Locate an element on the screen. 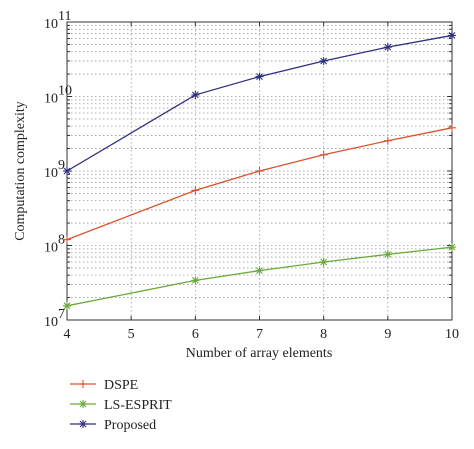 The width and height of the screenshot is (474, 449). legend-item: DSPE is located at coordinates (104, 385).